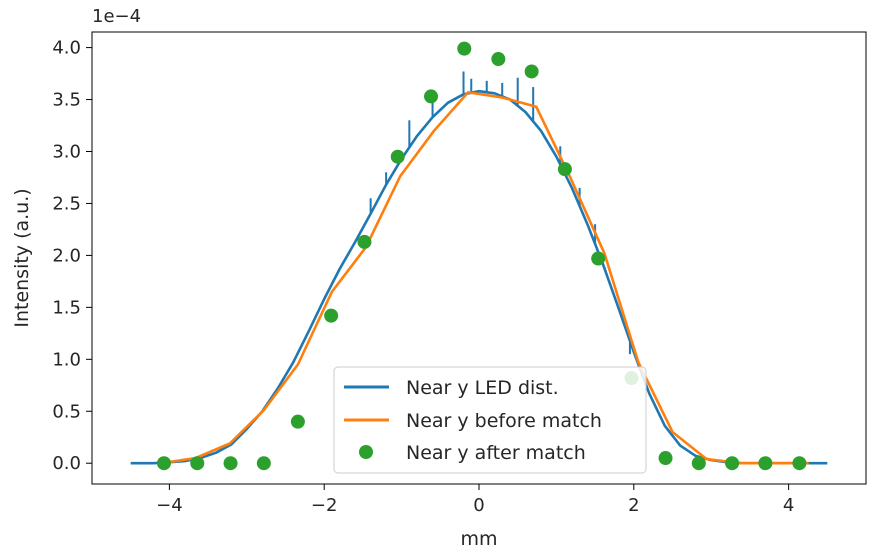 The width and height of the screenshot is (880, 550). What do you see at coordinates (22, 257) in the screenshot?
I see `y-axis-label: Intensity (a.u.)` at bounding box center [22, 257].